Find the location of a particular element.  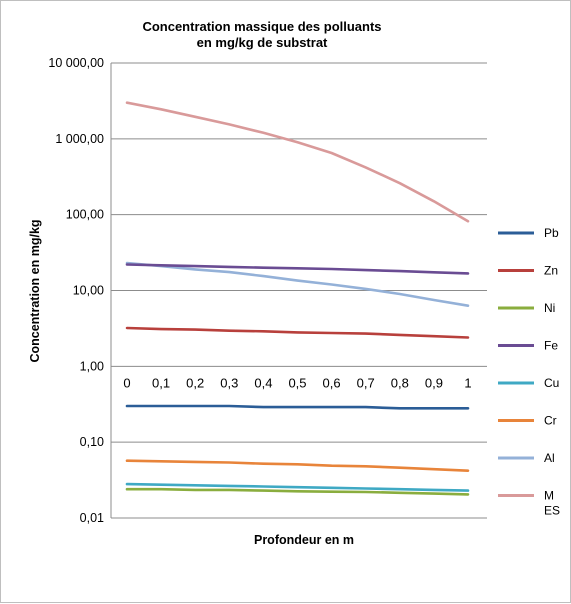

legend-item-cu: Cu is located at coordinates (528, 383).